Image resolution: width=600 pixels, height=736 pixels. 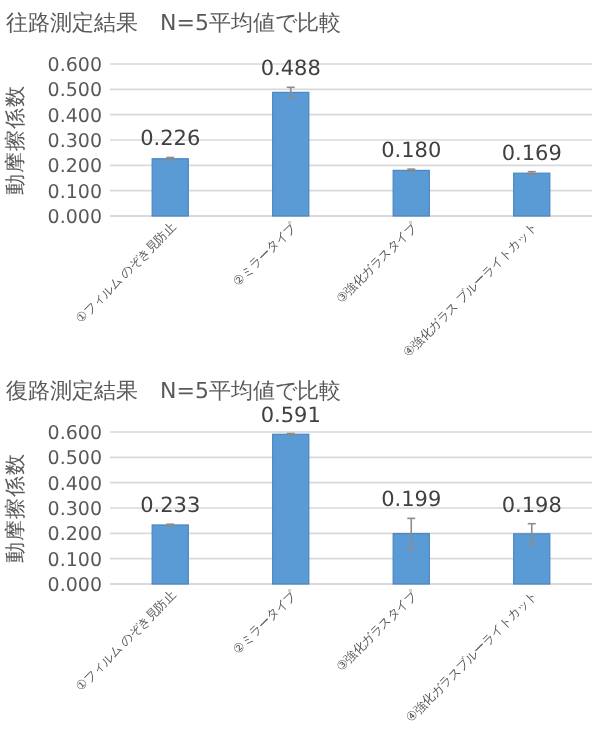 I want to click on chart-title: 往路測定結果 N=5平均値で比較, so click(x=173, y=23).